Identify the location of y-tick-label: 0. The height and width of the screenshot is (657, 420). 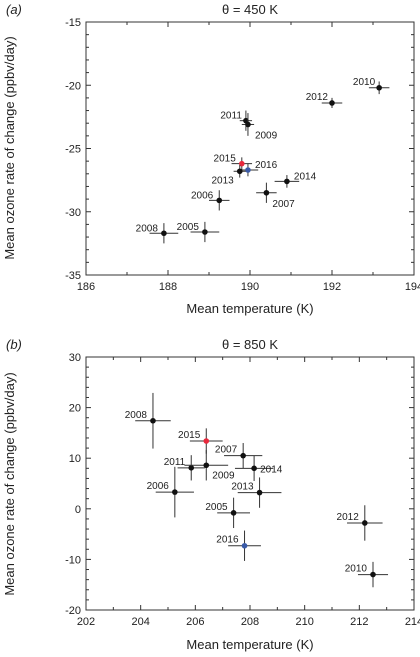
(78, 510).